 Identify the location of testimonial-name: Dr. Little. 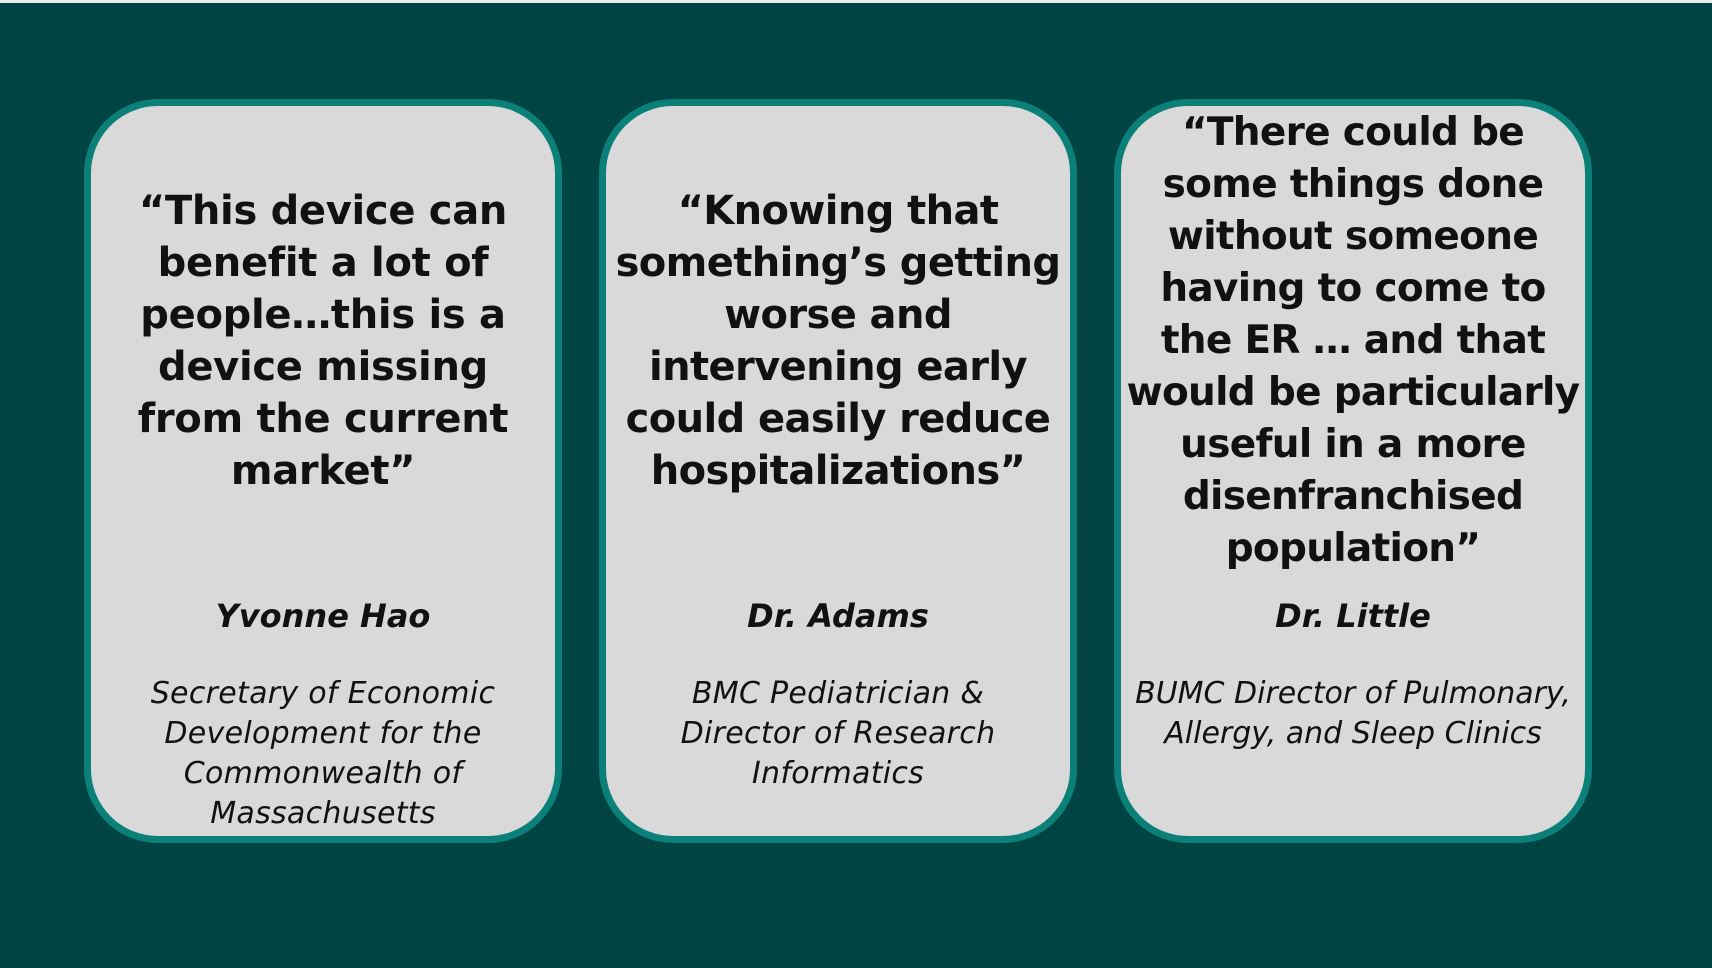
(1353, 616).